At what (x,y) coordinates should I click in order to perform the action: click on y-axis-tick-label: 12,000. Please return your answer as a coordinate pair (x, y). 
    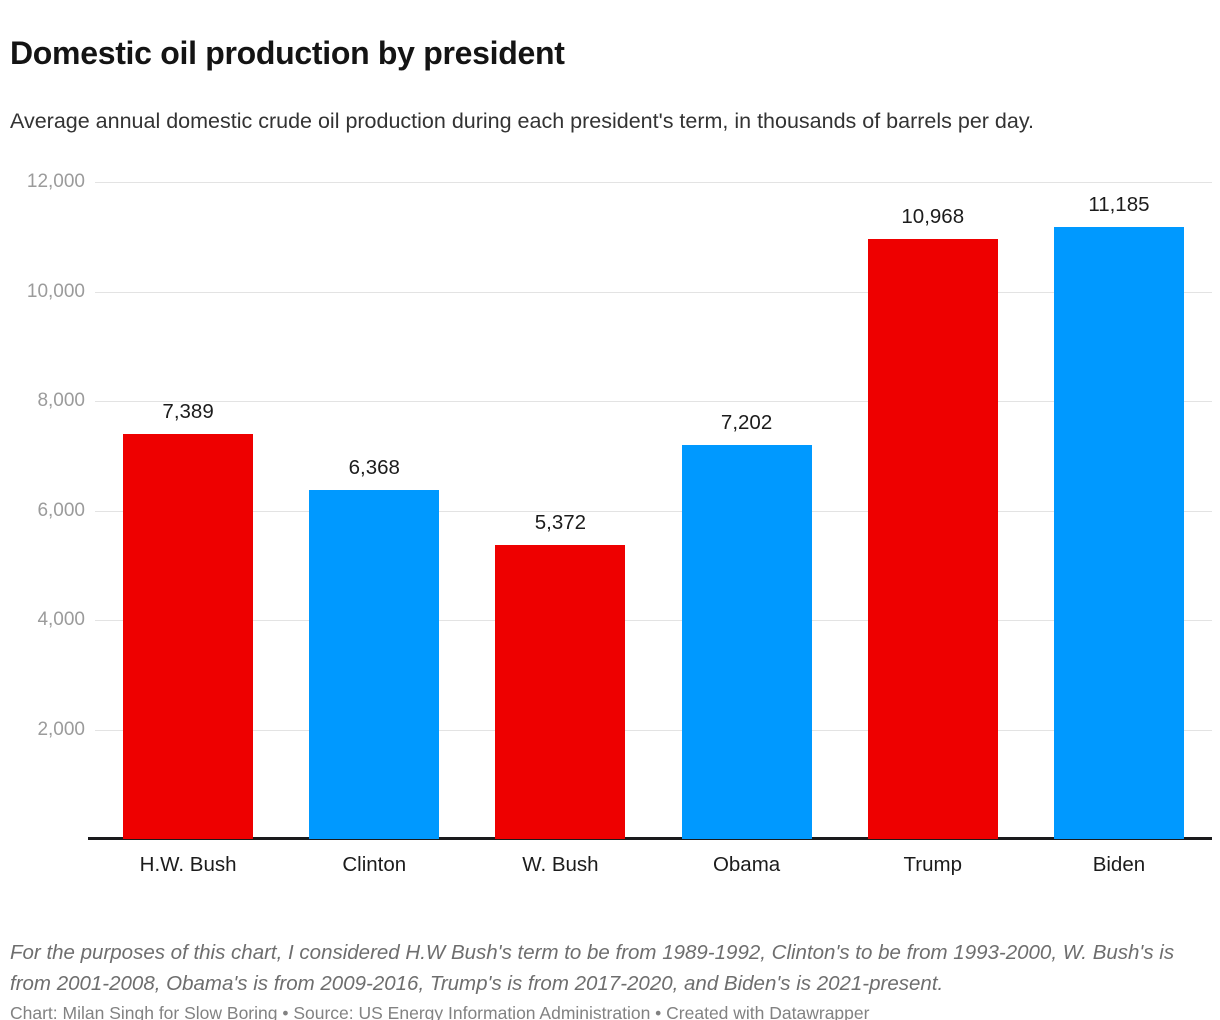
    Looking at the image, I should click on (55, 181).